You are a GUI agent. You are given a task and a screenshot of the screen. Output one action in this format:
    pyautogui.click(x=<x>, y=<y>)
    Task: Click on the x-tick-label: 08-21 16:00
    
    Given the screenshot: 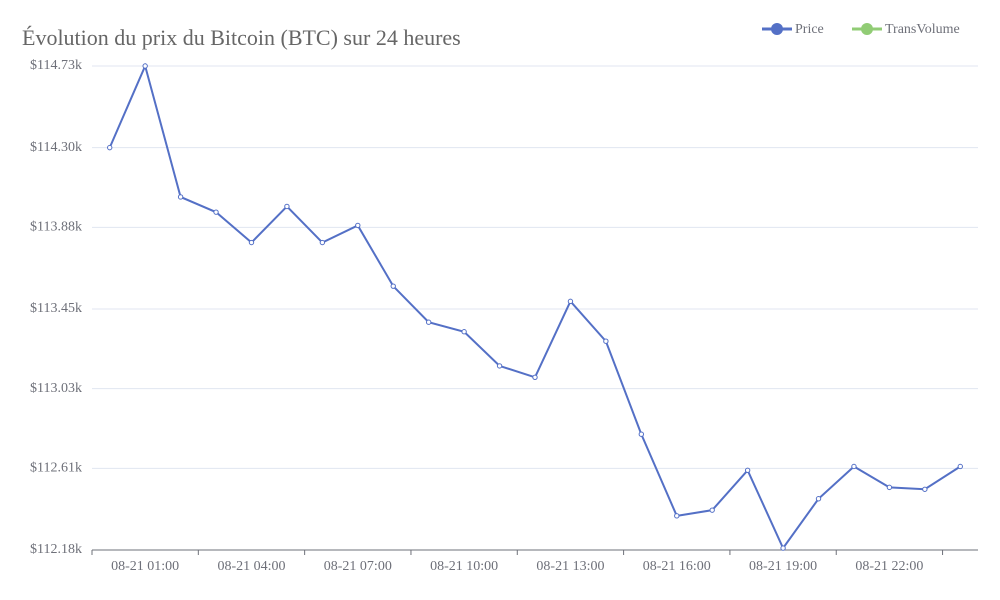 What is the action you would take?
    pyautogui.click(x=677, y=566)
    